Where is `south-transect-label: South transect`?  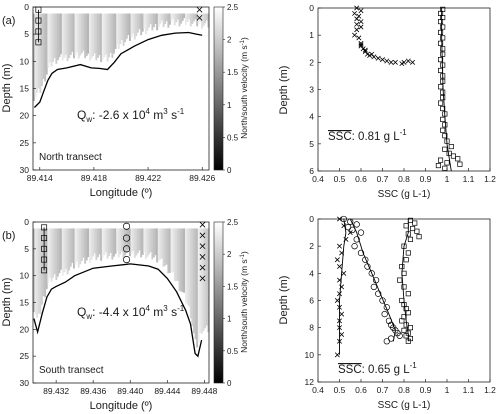 south-transect-label: South transect is located at coordinates (71, 370).